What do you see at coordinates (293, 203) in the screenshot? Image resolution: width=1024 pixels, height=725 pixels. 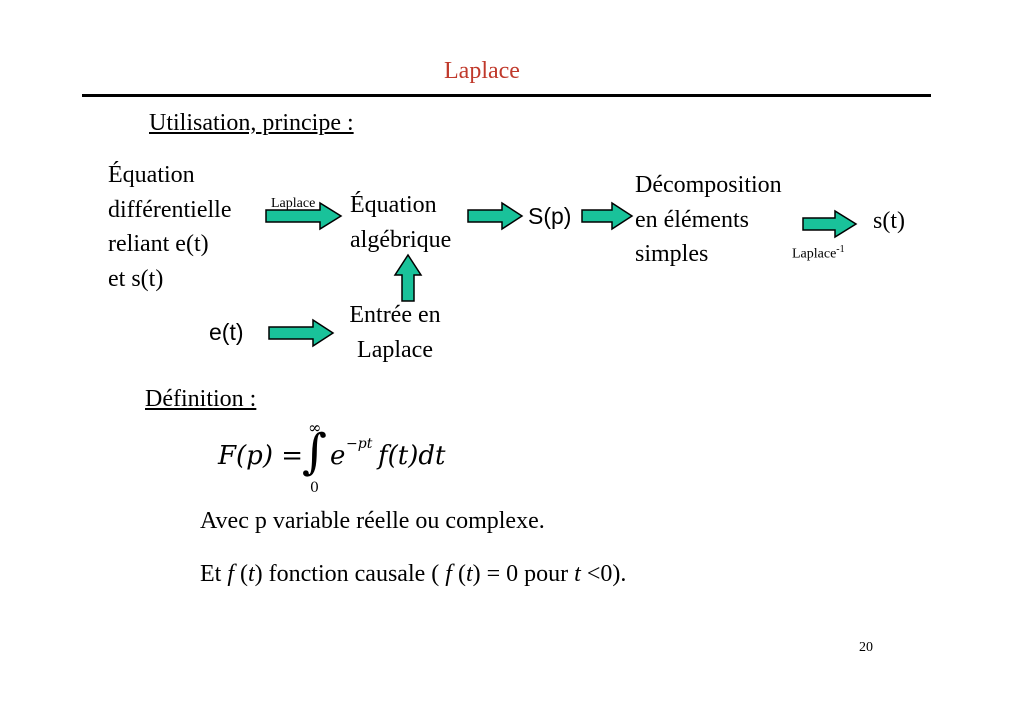 I see `laplace-arrow-label: Laplace` at bounding box center [293, 203].